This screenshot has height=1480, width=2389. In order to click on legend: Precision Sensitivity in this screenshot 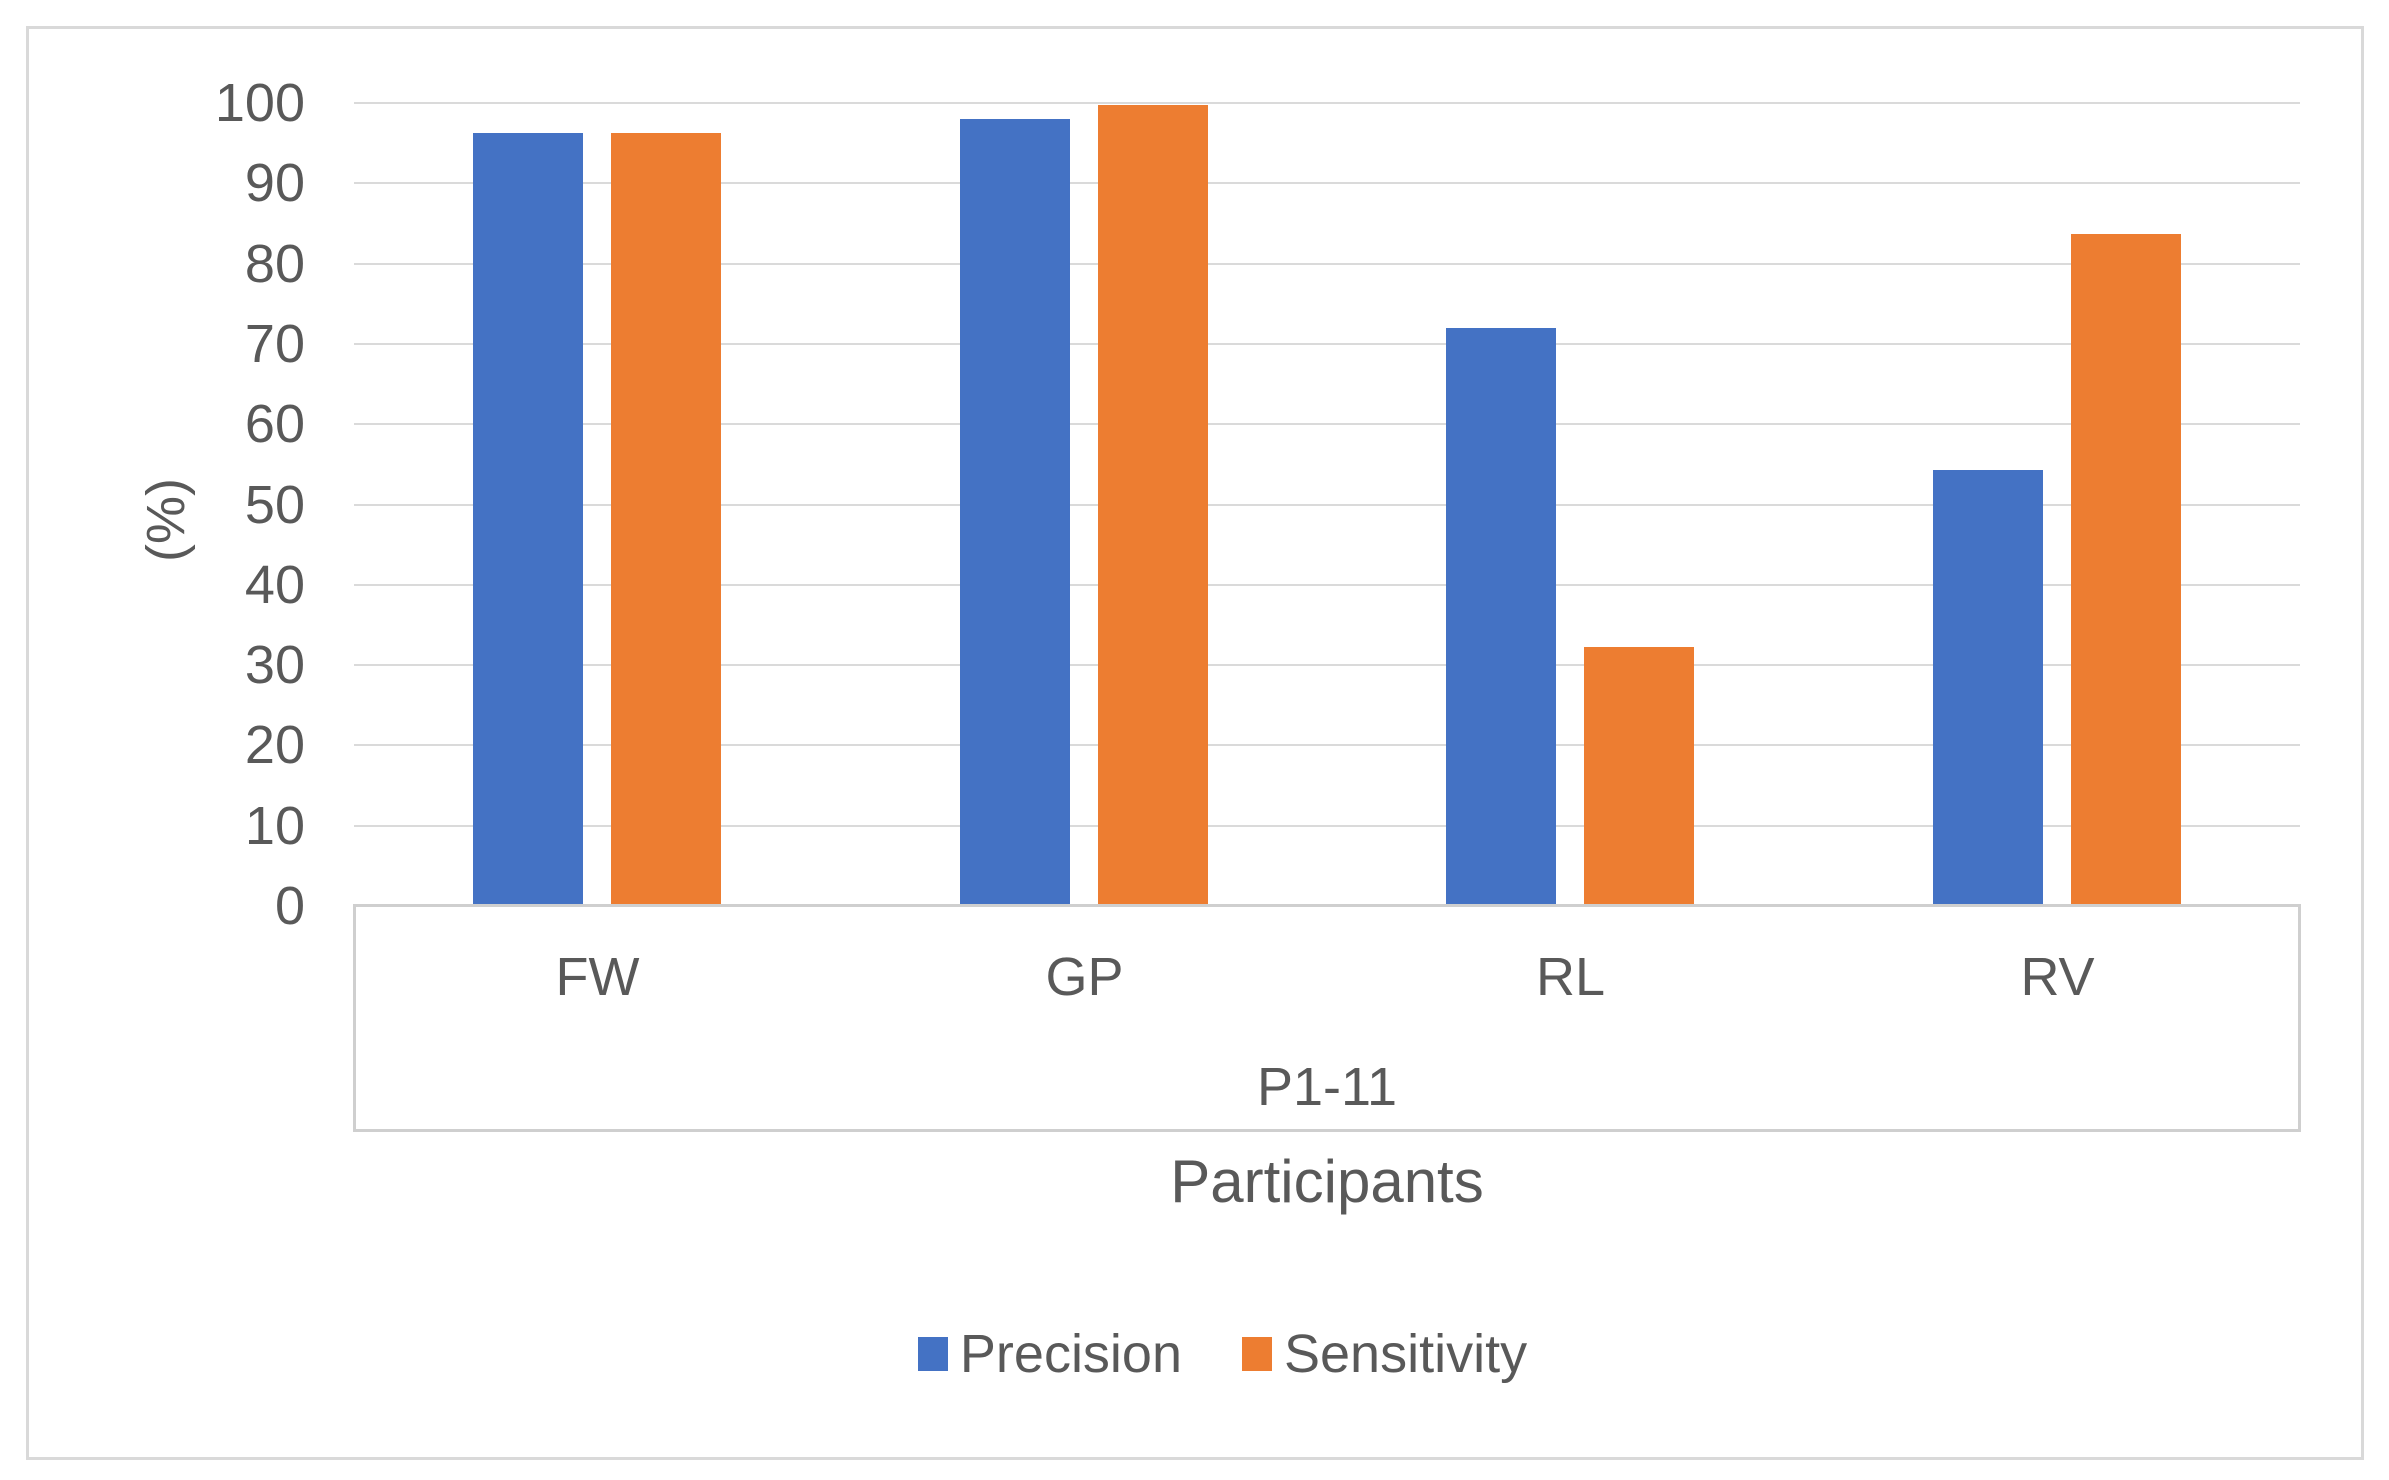, I will do `click(1208, 1354)`.